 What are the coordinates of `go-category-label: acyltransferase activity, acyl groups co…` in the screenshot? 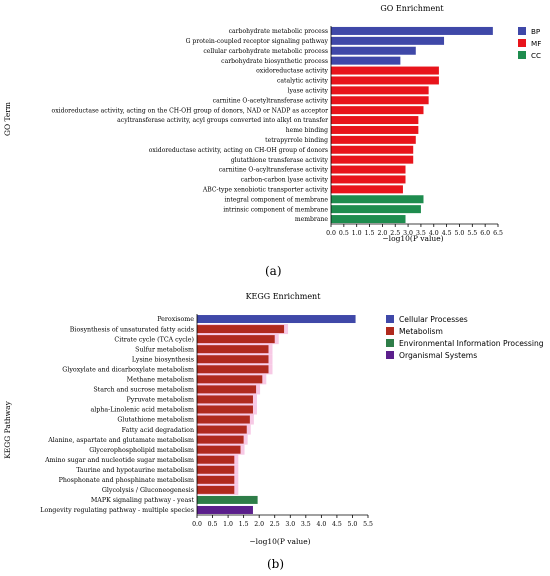 It's located at (222, 120).